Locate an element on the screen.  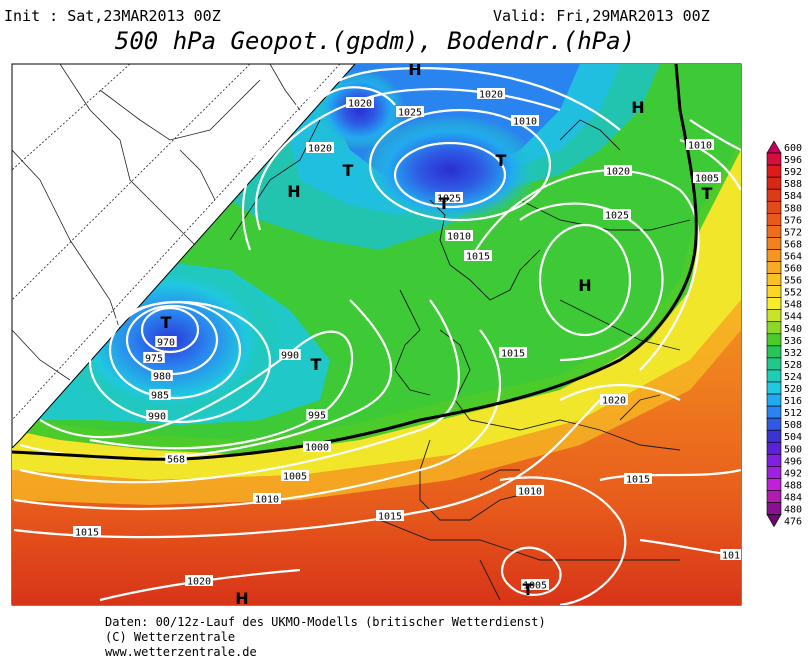
pressure-label: 980 is located at coordinates (162, 377).